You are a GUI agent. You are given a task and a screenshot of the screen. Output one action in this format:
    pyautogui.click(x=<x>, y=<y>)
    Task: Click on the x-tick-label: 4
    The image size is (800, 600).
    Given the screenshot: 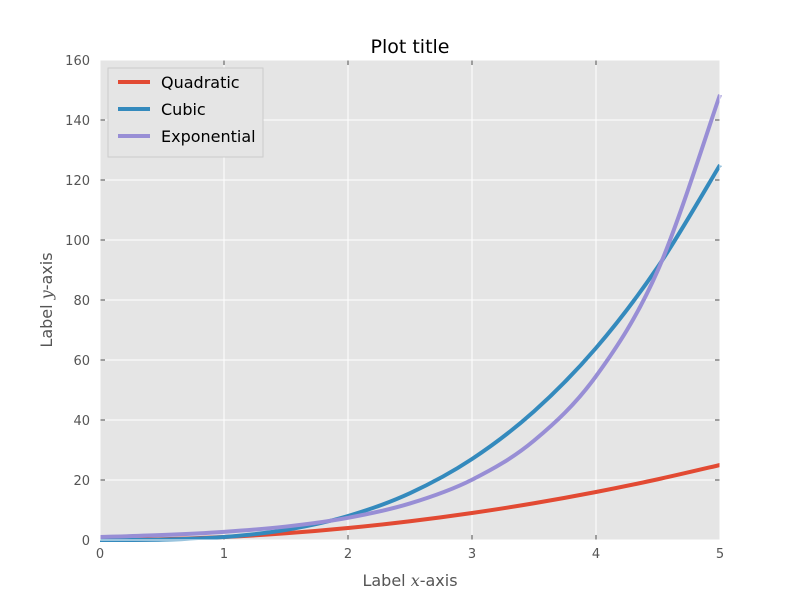 What is the action you would take?
    pyautogui.click(x=596, y=554)
    